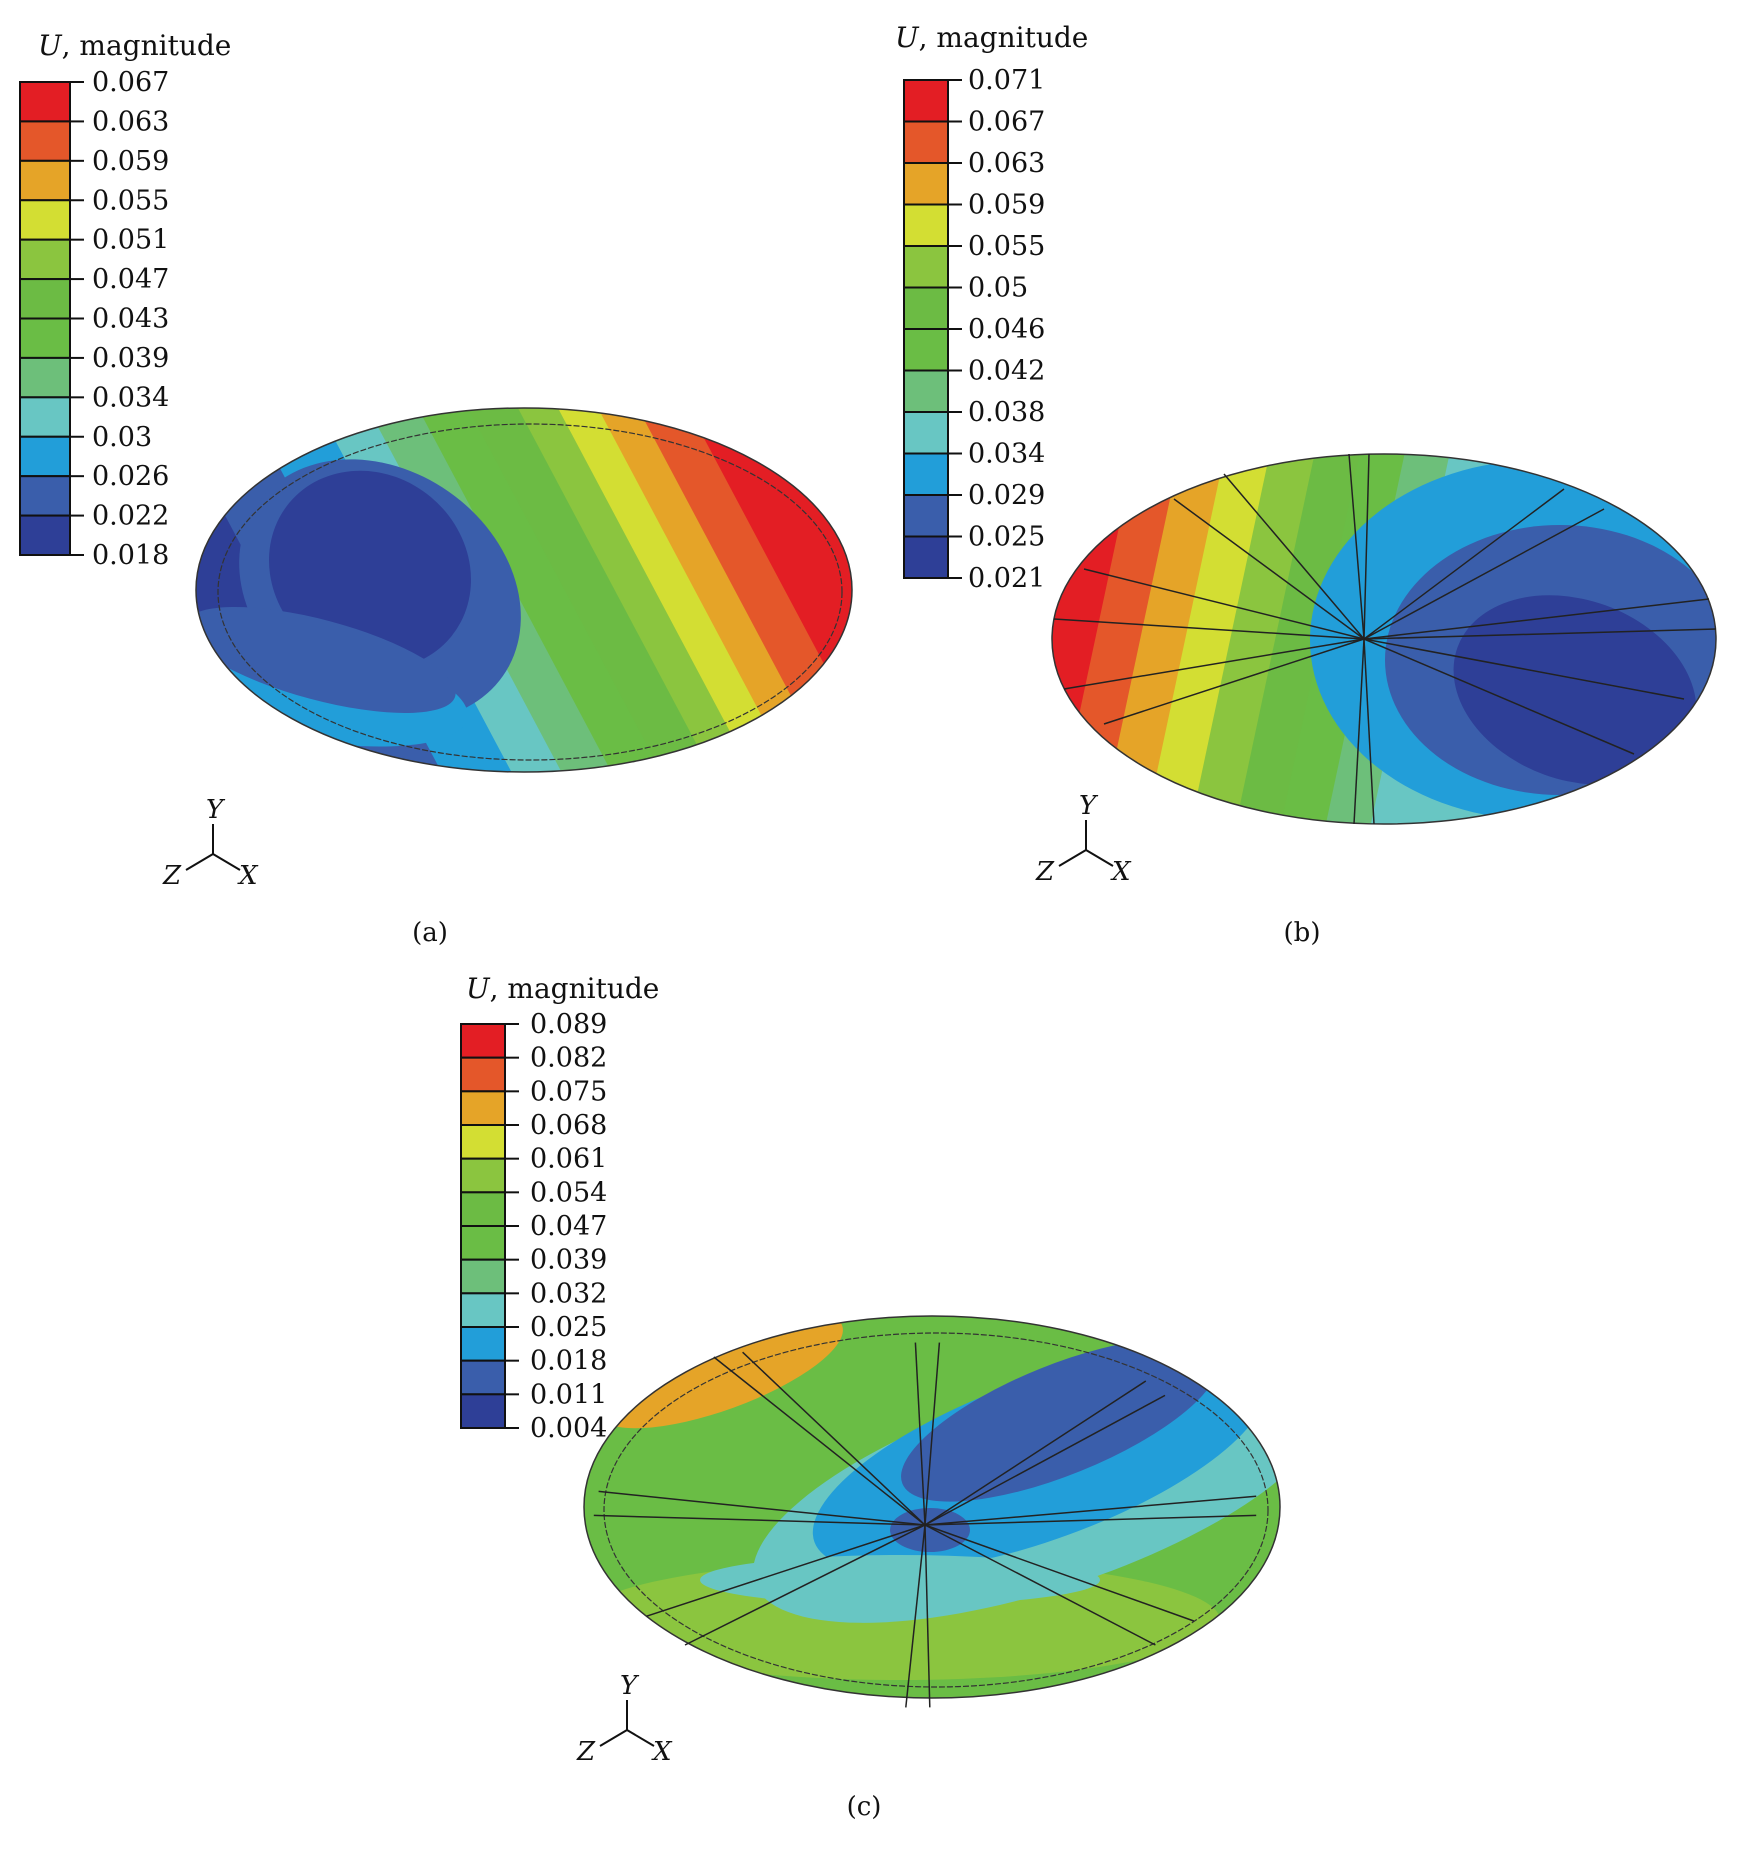  Describe the element at coordinates (430, 933) in the screenshot. I see `panel-label-a: (a)` at that location.